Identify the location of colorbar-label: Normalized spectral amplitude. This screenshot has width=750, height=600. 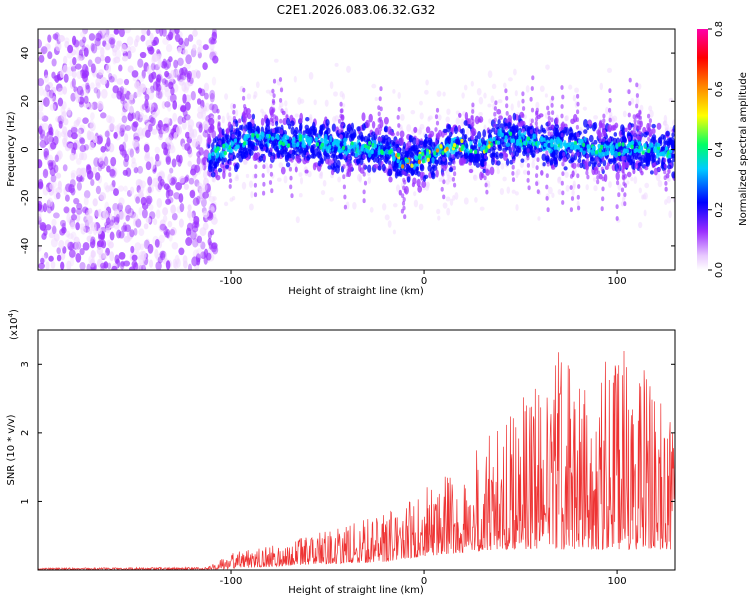
(743, 149).